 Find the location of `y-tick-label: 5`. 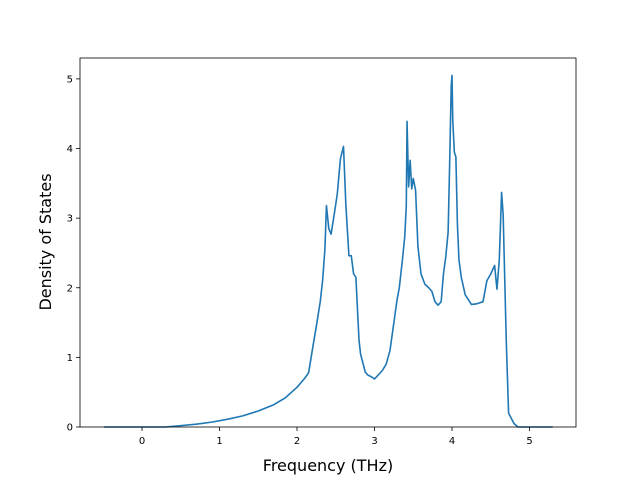

y-tick-label: 5 is located at coordinates (70, 79).